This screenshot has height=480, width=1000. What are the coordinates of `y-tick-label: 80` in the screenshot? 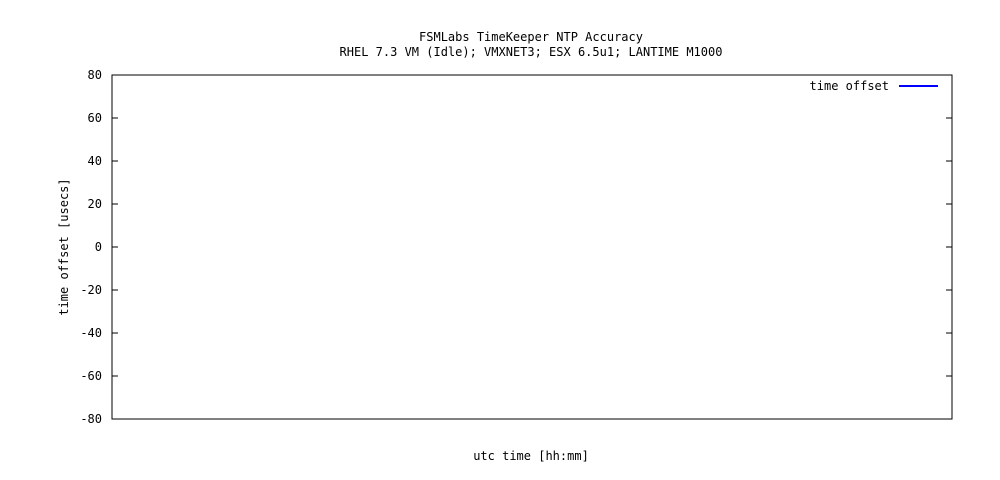 It's located at (95, 75).